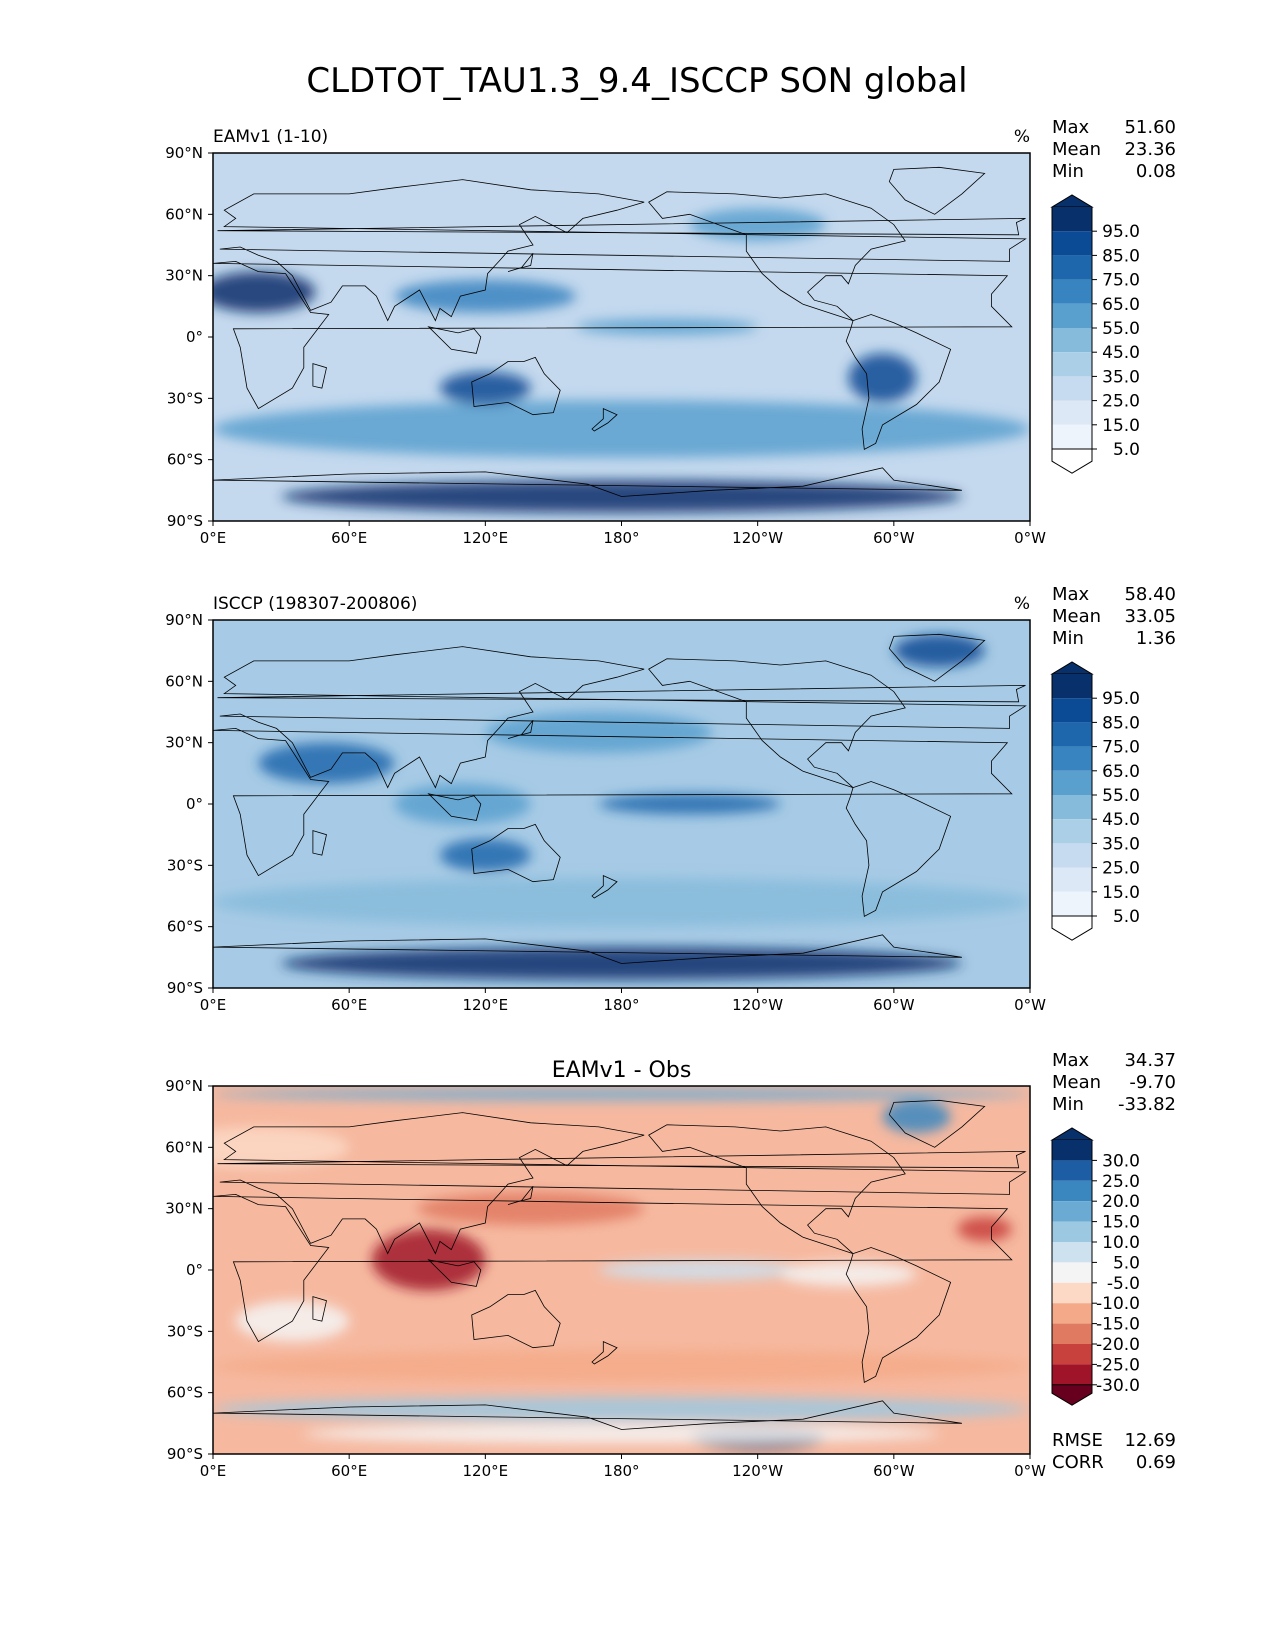  Describe the element at coordinates (184, 153) in the screenshot. I see `y-tick-label: 90°N` at that location.